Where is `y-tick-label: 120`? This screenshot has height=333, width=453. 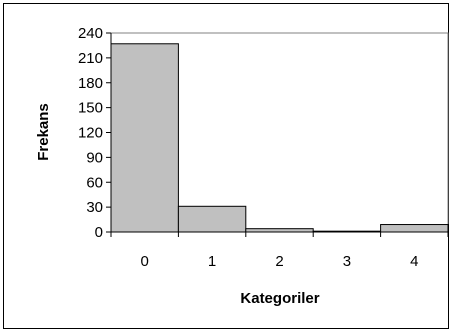
y-tick-label: 120 is located at coordinates (90, 133).